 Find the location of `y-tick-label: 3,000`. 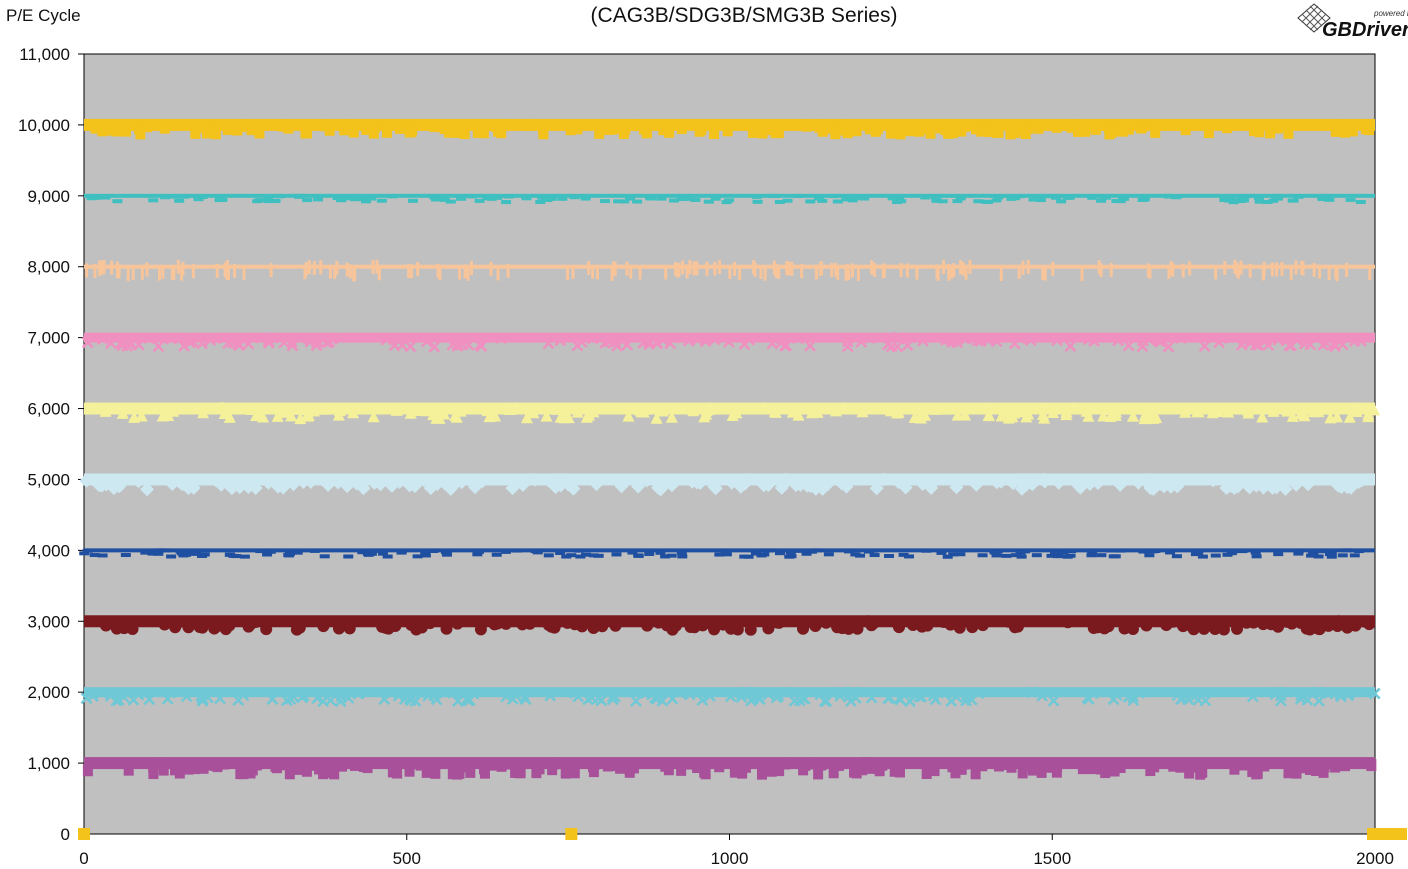

y-tick-label: 3,000 is located at coordinates (48, 621).